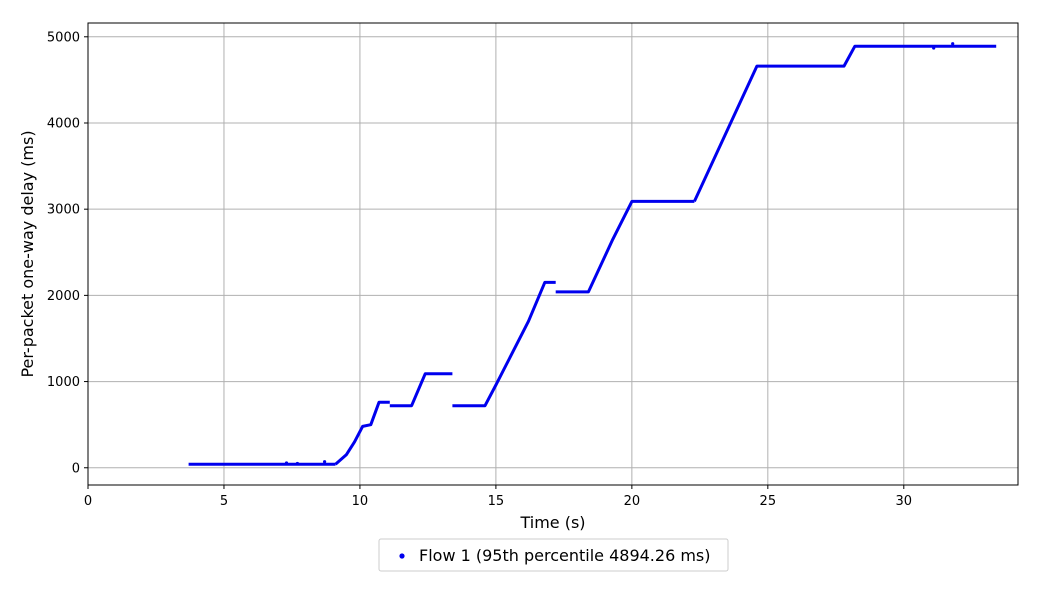 This screenshot has width=1041, height=591. What do you see at coordinates (768, 501) in the screenshot?
I see `x-tick-label: 25` at bounding box center [768, 501].